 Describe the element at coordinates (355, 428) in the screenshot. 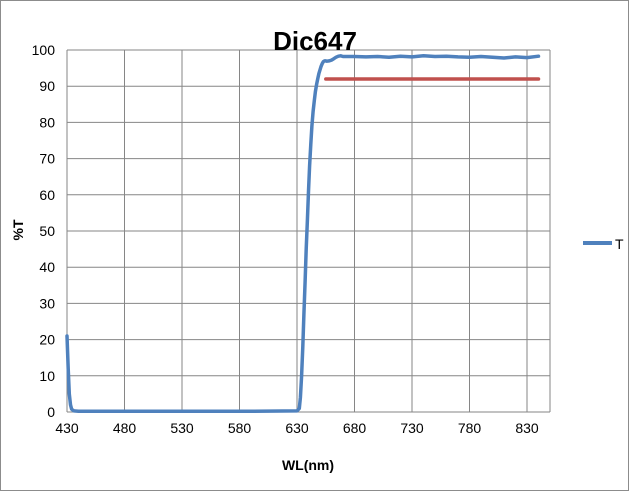

I see `x-tick-label: 680` at that location.